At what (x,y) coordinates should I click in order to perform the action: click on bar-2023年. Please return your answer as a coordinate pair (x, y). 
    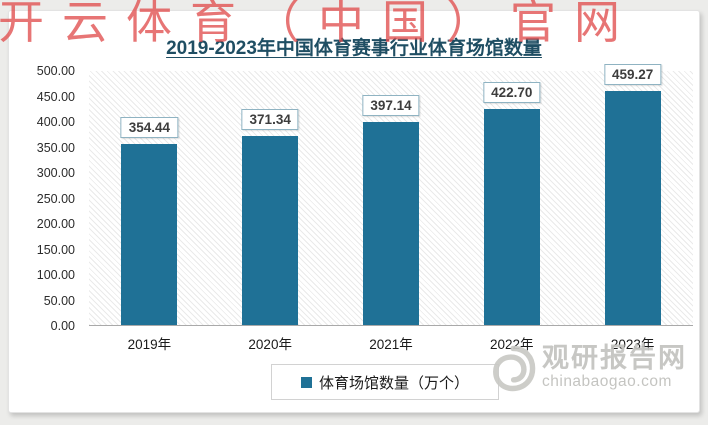
    Looking at the image, I should click on (632, 208).